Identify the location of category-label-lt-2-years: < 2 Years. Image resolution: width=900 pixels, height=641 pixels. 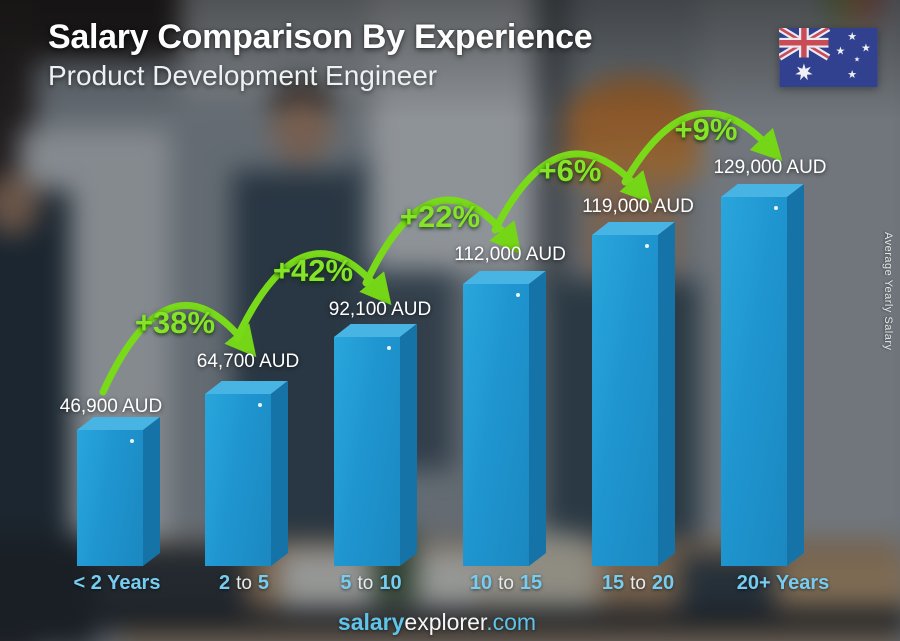
(117, 583).